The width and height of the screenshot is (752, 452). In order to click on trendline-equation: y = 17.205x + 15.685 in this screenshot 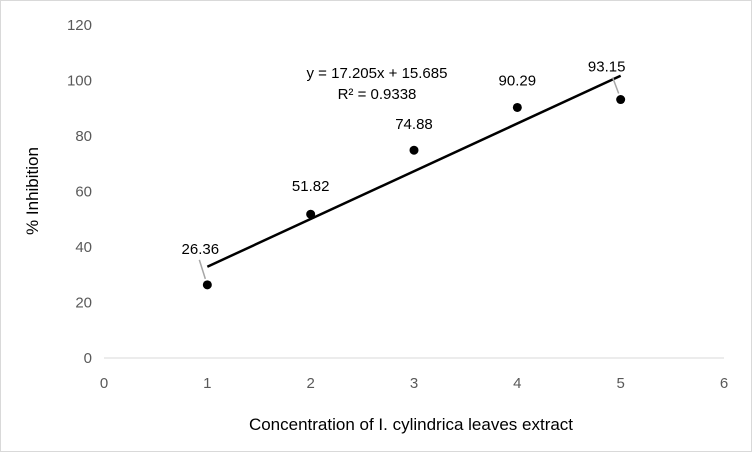, I will do `click(377, 73)`.